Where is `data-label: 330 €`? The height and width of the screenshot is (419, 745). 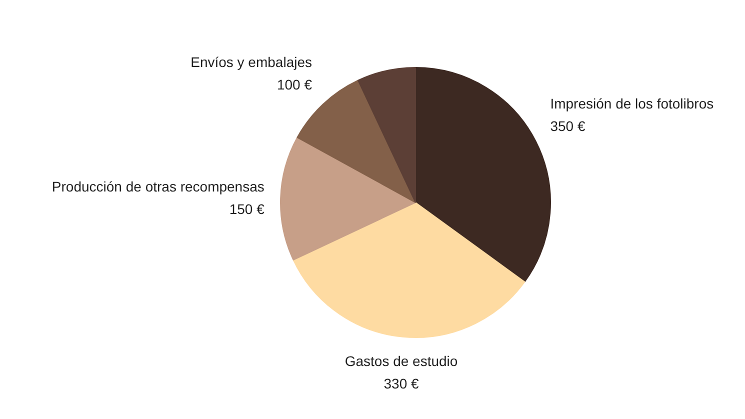
data-label: 330 € is located at coordinates (401, 383).